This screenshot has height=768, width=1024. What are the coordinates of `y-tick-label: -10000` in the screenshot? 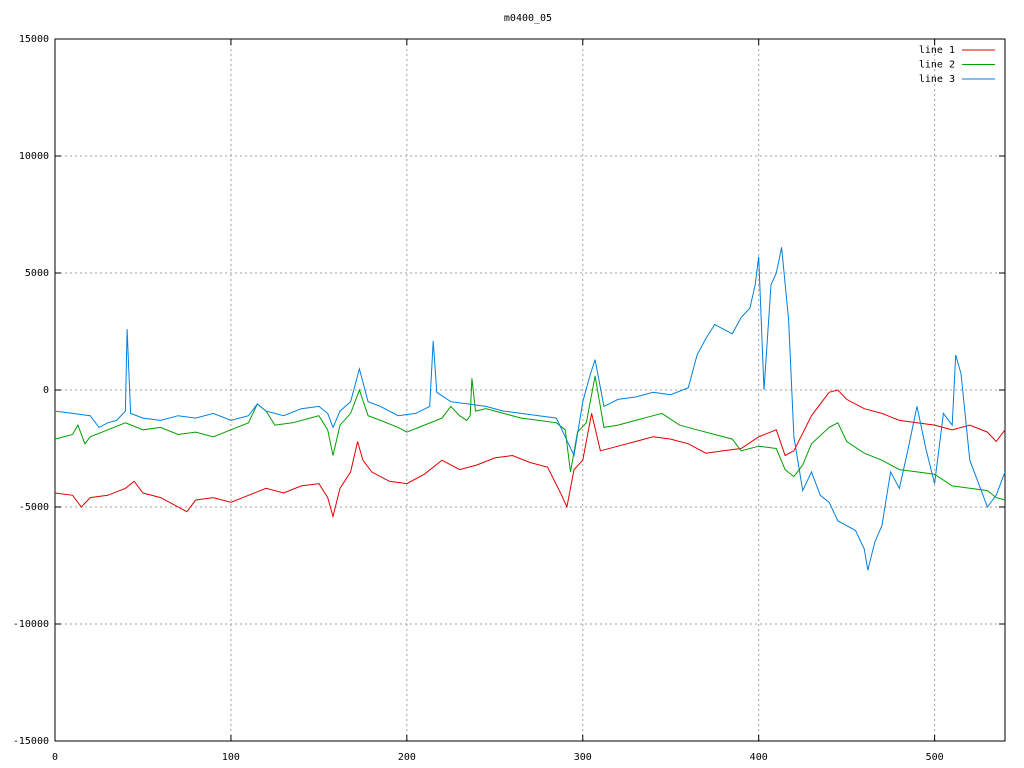 It's located at (31, 624).